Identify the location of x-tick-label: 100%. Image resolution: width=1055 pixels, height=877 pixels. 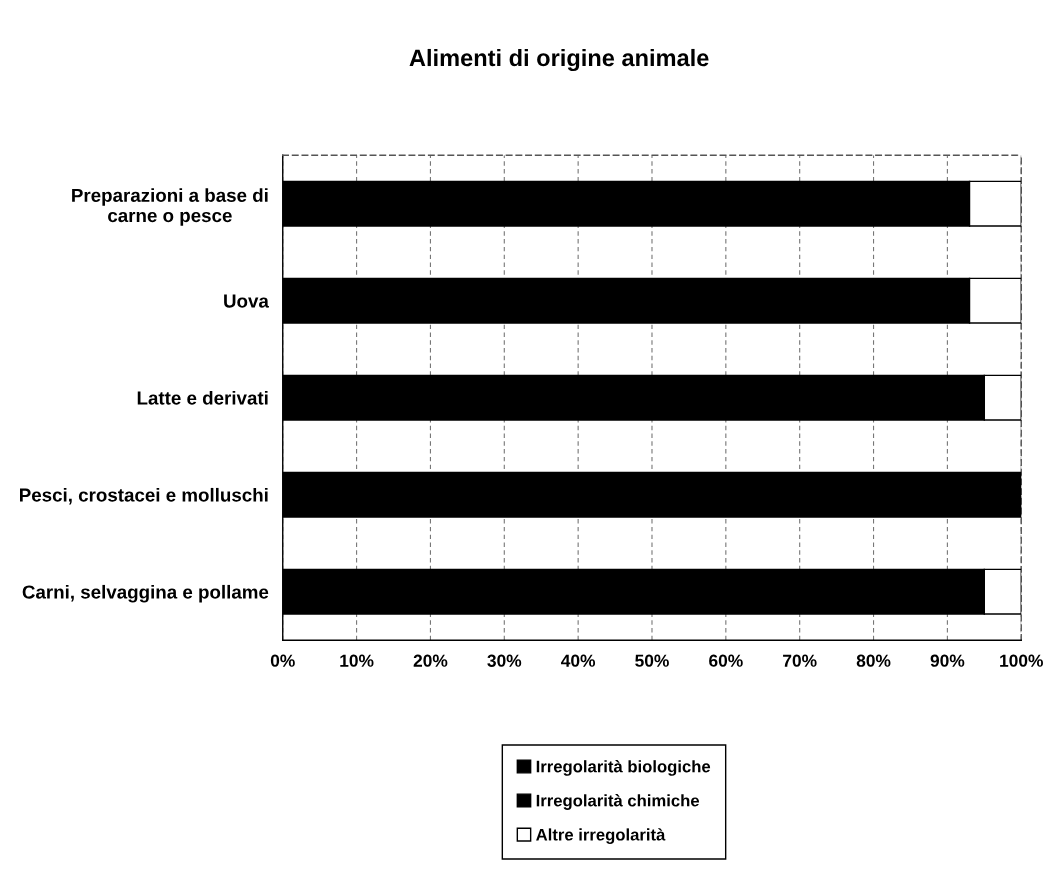
(1021, 660).